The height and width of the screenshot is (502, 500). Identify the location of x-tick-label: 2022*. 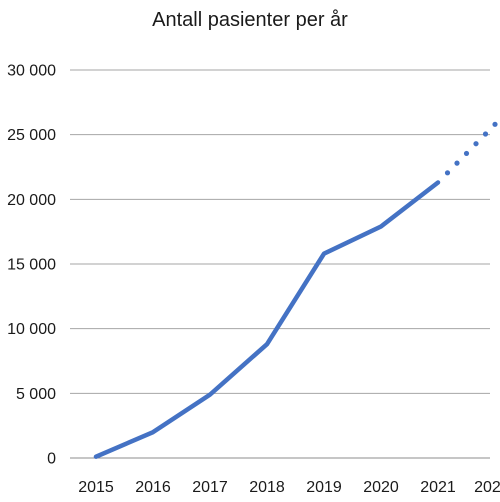
(487, 487).